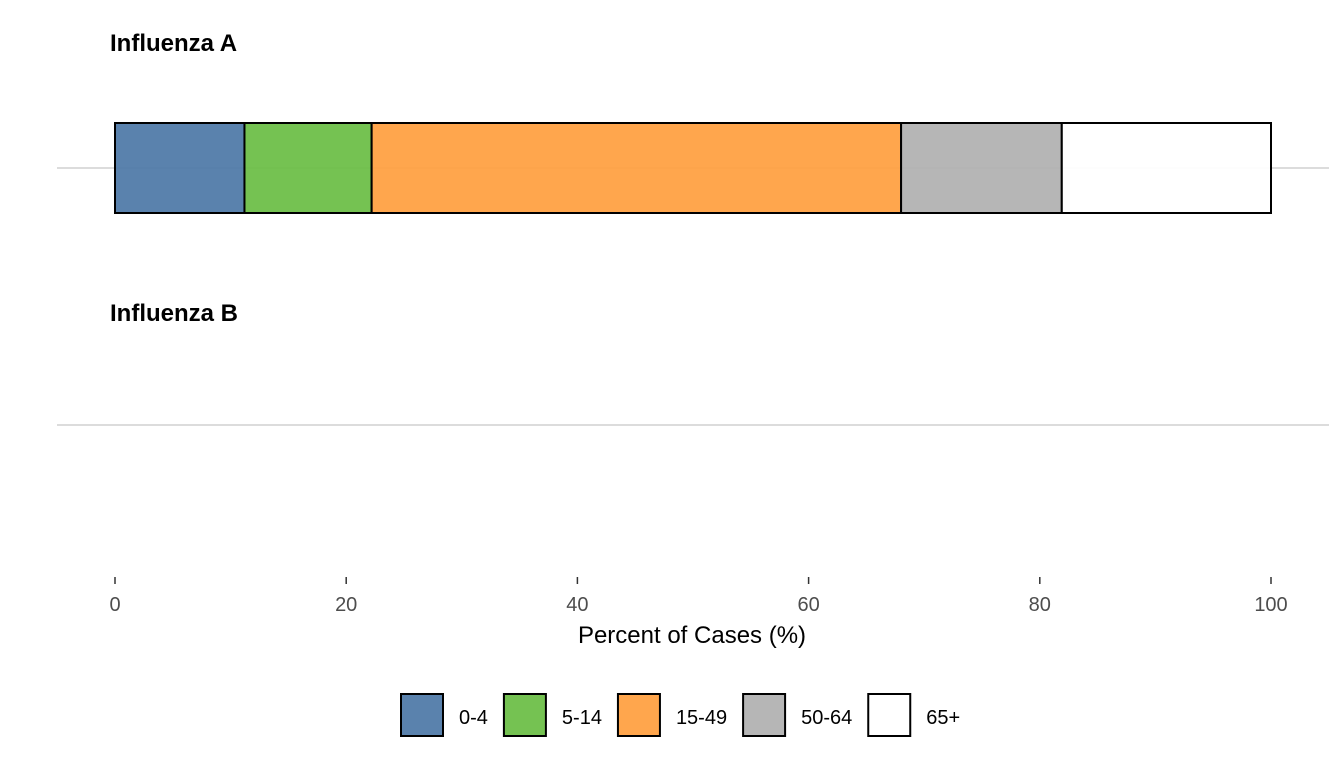  What do you see at coordinates (473, 718) in the screenshot?
I see `legend-label: 0-4` at bounding box center [473, 718].